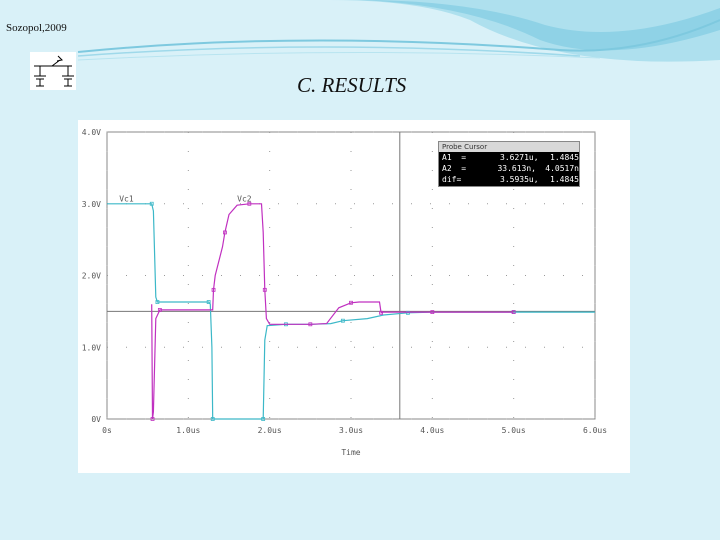  What do you see at coordinates (107, 430) in the screenshot?
I see `x-tick-label: 0s` at bounding box center [107, 430].